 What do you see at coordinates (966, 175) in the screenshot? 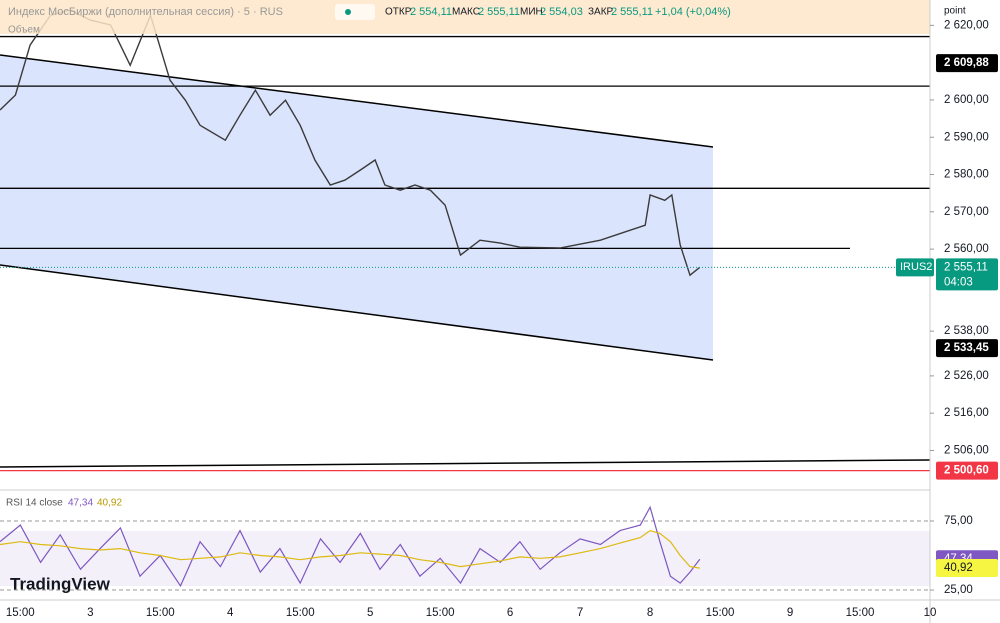
I see `y-tick-label: 2 580,00` at bounding box center [966, 175].